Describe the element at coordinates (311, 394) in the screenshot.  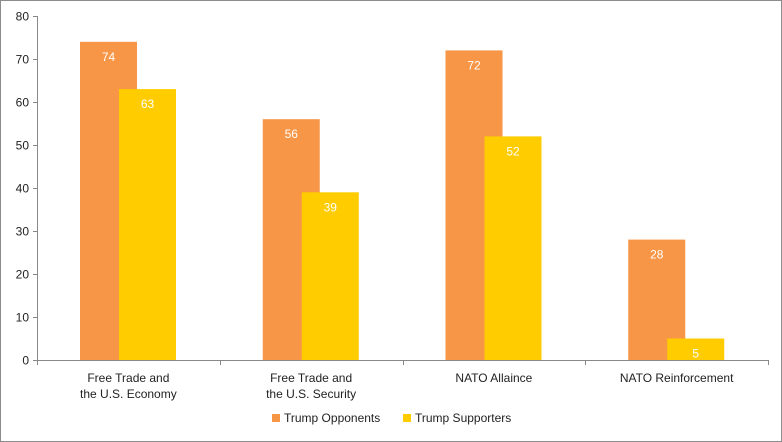
I see `x-tick-label: the U.S. Security` at that location.